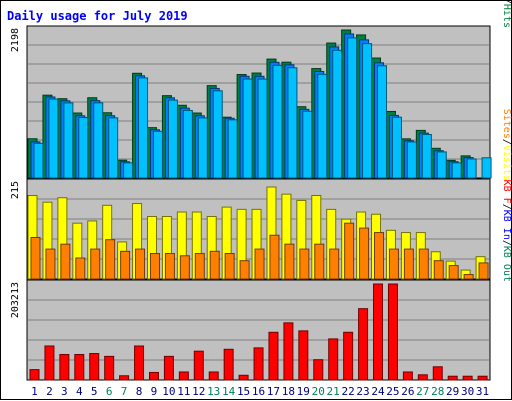  Describe the element at coordinates (333, 391) in the screenshot. I see `x-tick-label-day-21: 21` at that location.